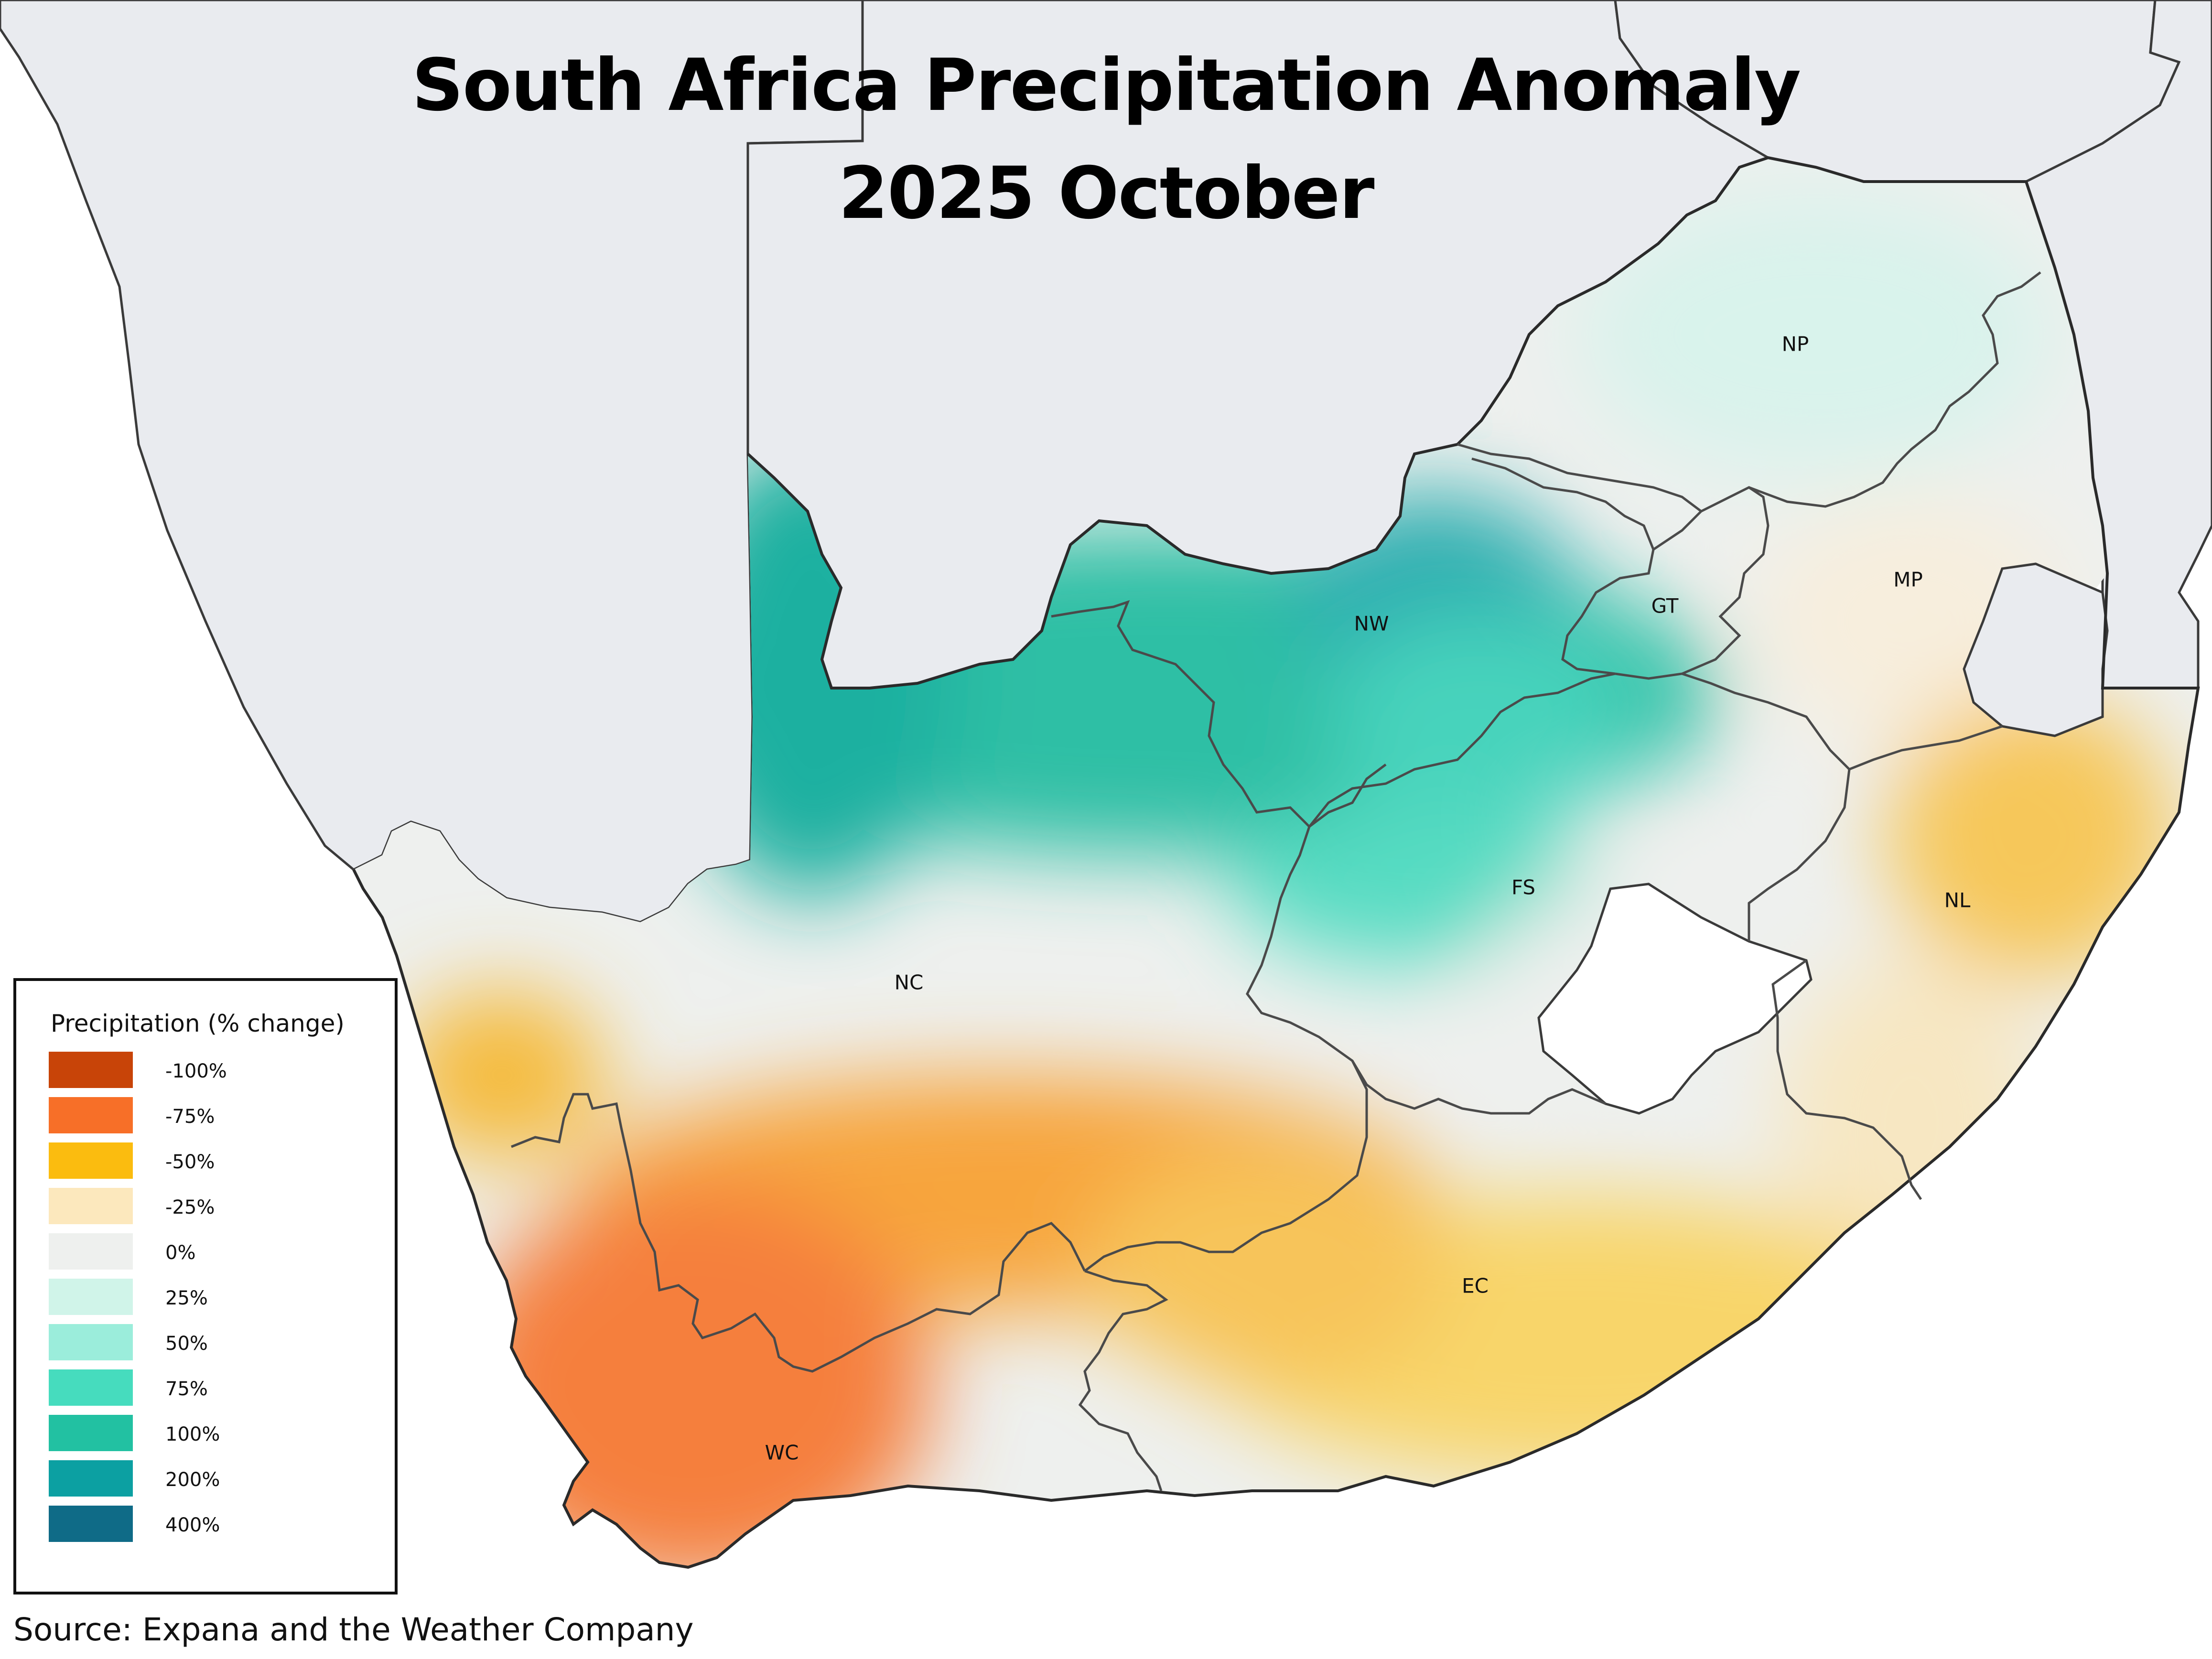  I want to click on map-title: South Africa Precipitation Anomaly, so click(1106, 86).